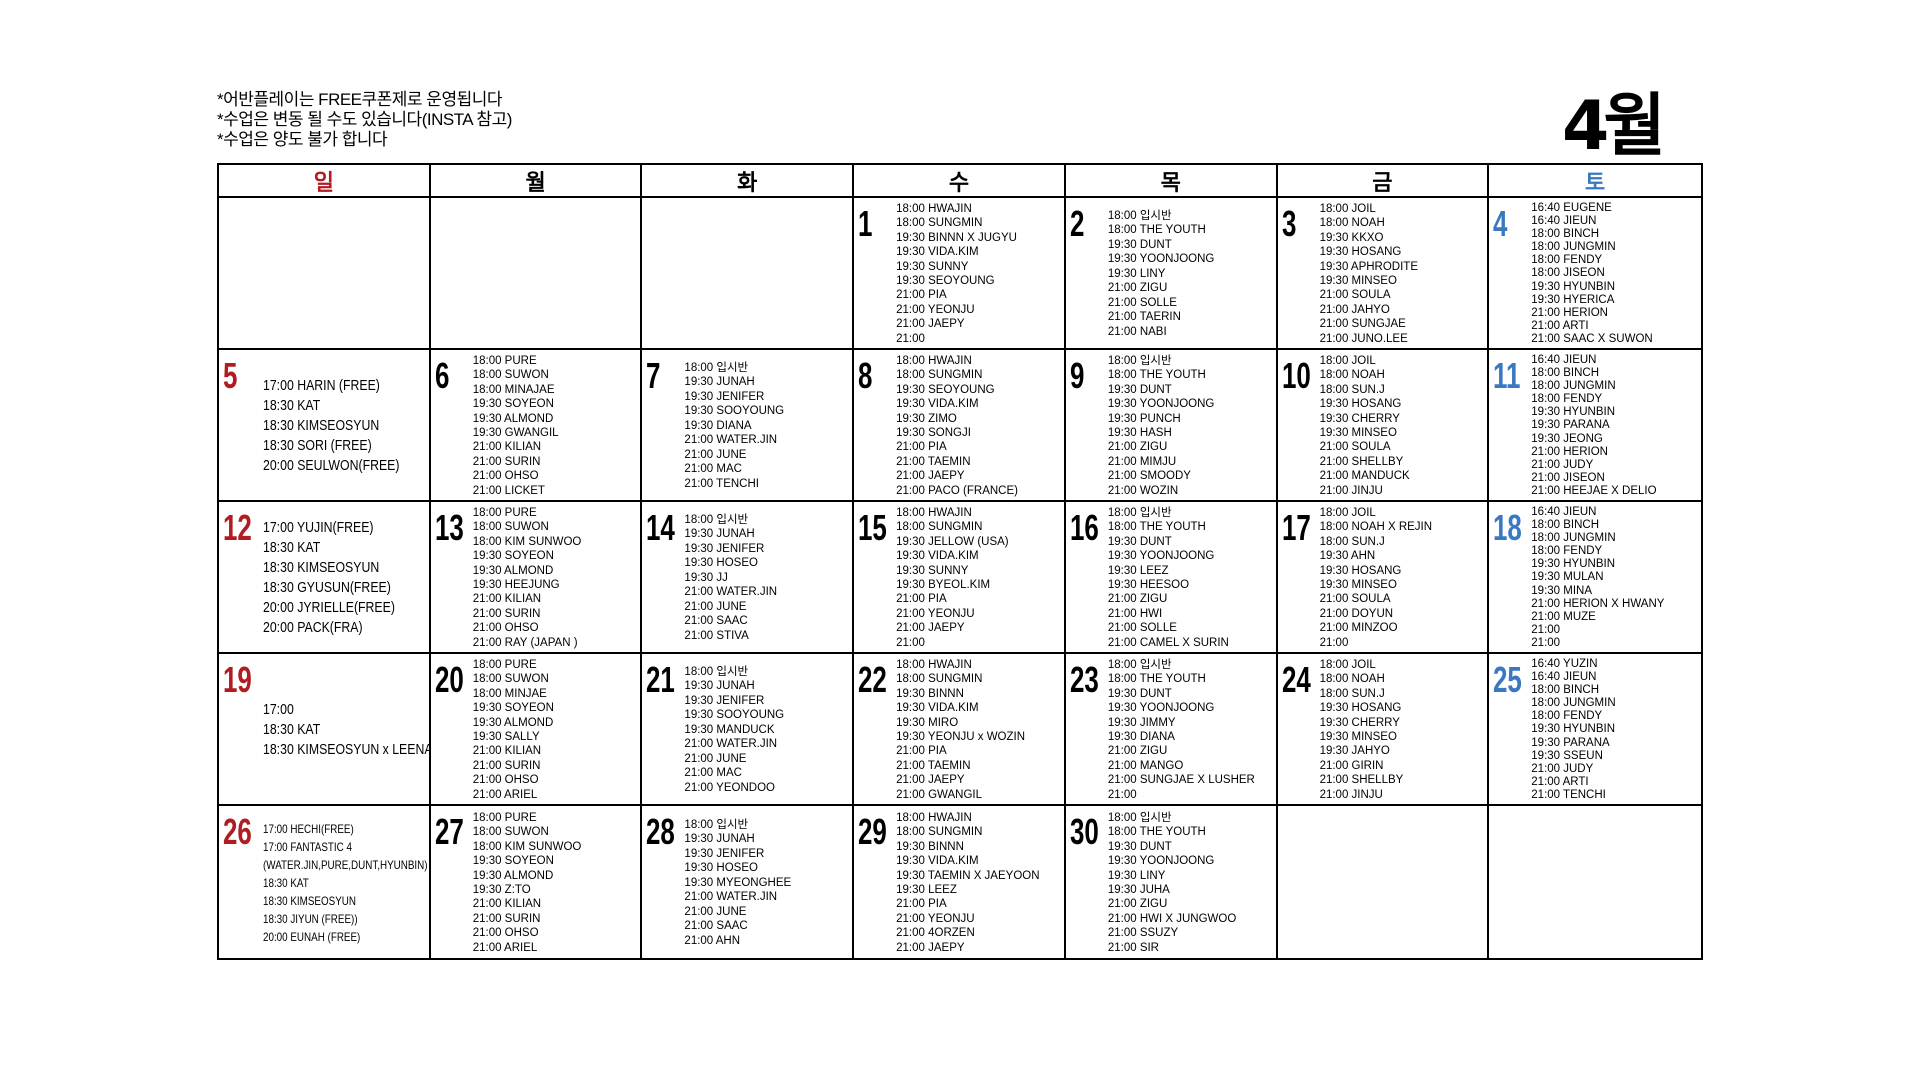 The image size is (1920, 1080). Describe the element at coordinates (865, 375) in the screenshot. I see `day-number: 8` at that location.